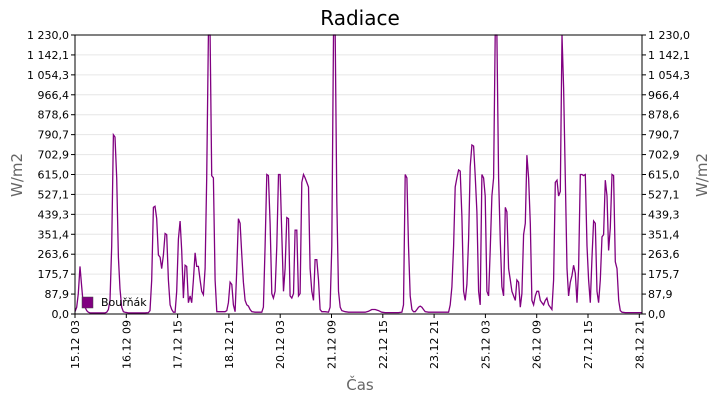  Describe the element at coordinates (48, 75) in the screenshot. I see `y-tick-label-left: 1 054,3` at that location.